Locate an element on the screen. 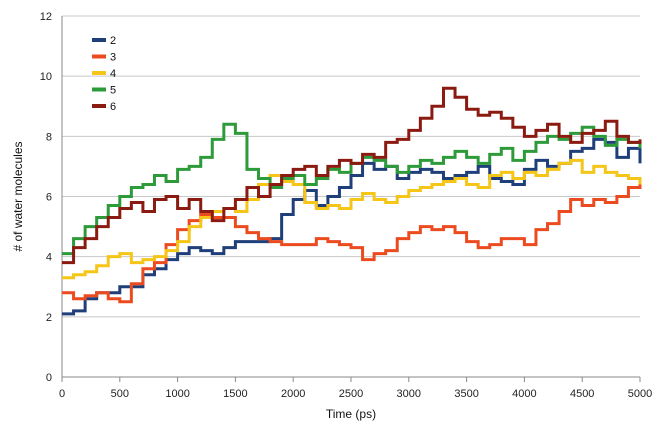  y-tick-label: 4 is located at coordinates (49, 258).